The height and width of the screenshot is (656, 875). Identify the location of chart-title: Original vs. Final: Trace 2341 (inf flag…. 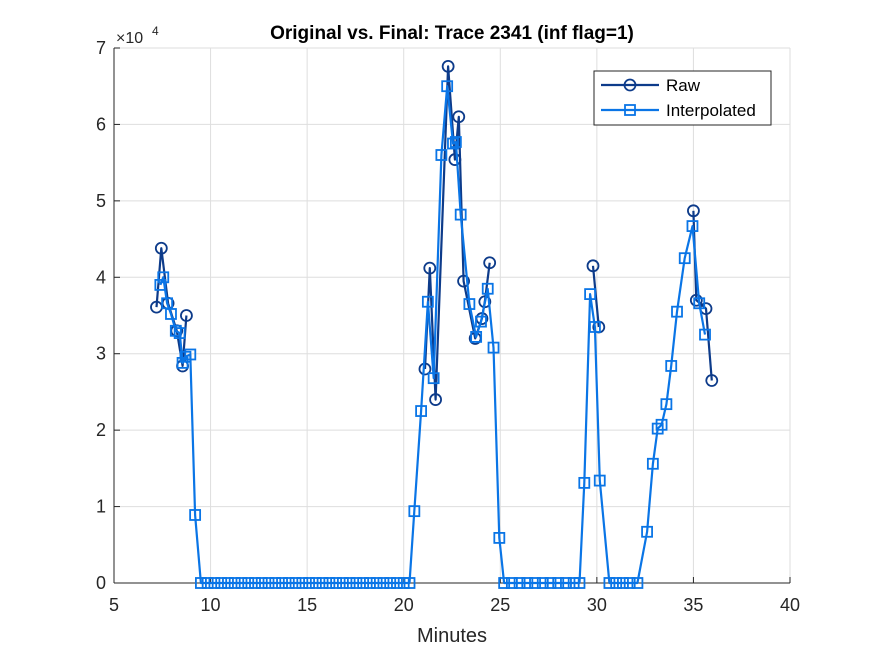
(452, 33).